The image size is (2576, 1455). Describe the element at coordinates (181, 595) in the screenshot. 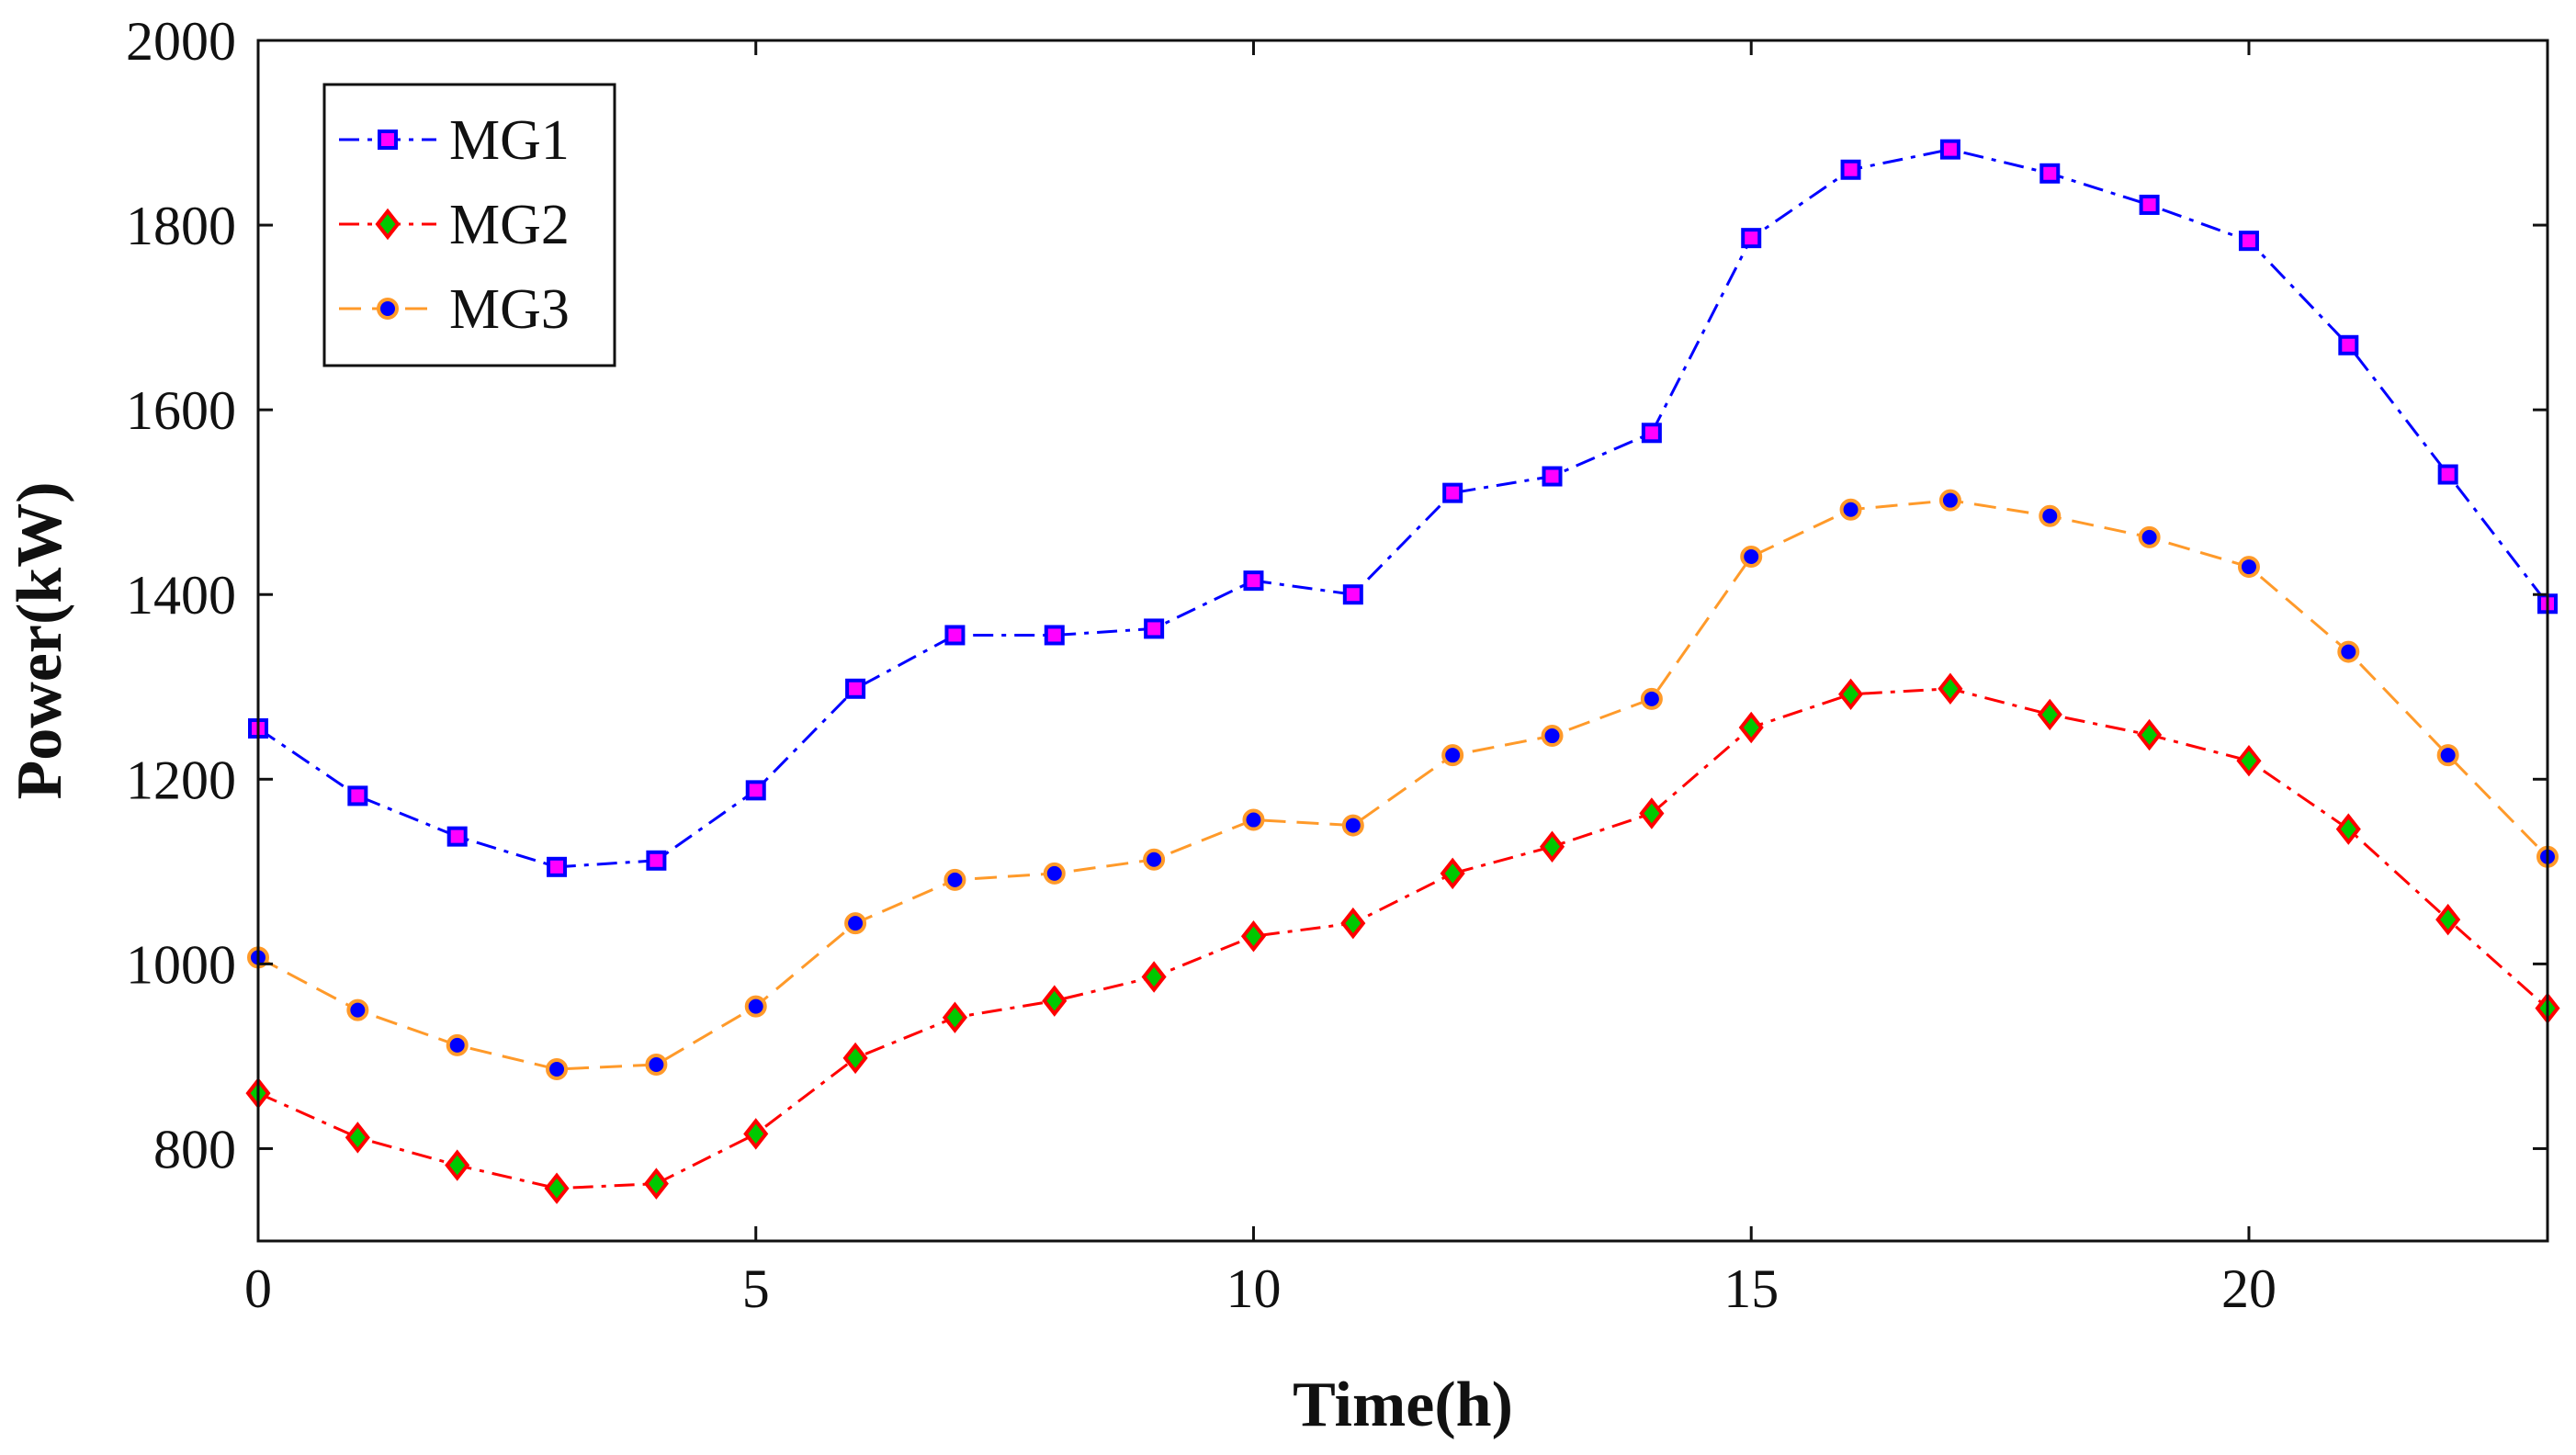

I see `y-tick-label: 1400` at that location.